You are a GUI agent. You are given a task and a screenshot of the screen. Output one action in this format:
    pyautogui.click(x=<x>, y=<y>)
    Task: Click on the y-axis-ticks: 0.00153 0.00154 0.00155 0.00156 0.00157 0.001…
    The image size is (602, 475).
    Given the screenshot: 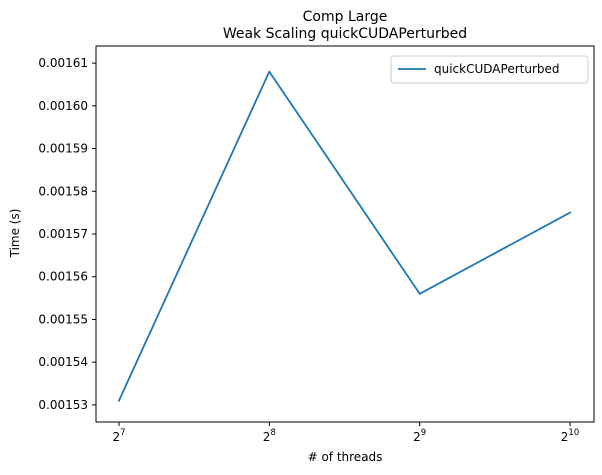 What is the action you would take?
    pyautogui.click(x=67, y=234)
    